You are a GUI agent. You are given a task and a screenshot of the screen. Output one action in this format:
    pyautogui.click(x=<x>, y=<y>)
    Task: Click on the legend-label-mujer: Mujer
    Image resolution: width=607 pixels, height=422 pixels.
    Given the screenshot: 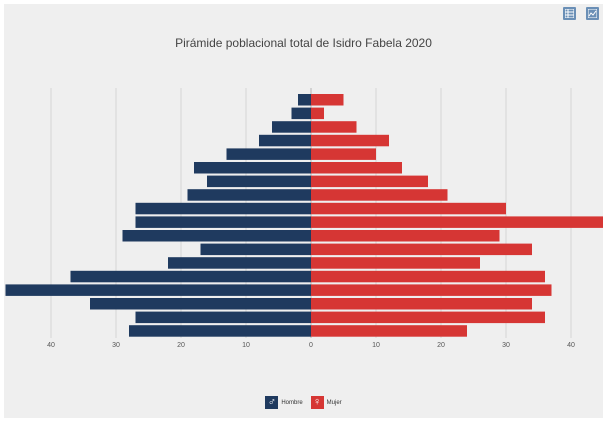 What is the action you would take?
    pyautogui.click(x=334, y=402)
    